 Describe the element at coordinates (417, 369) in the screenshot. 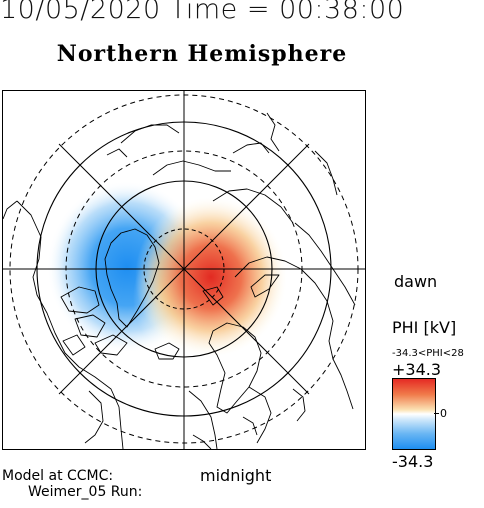

I see `legend-max-label: +34.3` at that location.